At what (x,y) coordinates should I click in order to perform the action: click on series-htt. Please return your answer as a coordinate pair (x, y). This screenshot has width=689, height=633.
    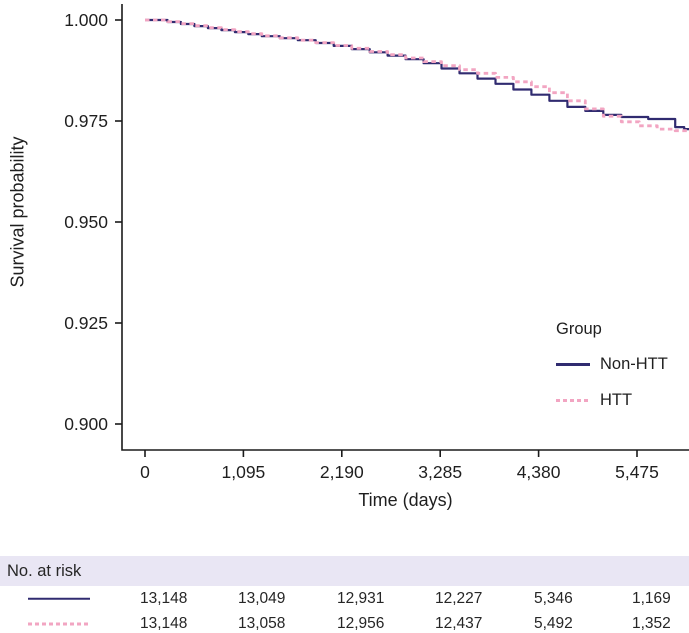
    Looking at the image, I should click on (417, 75).